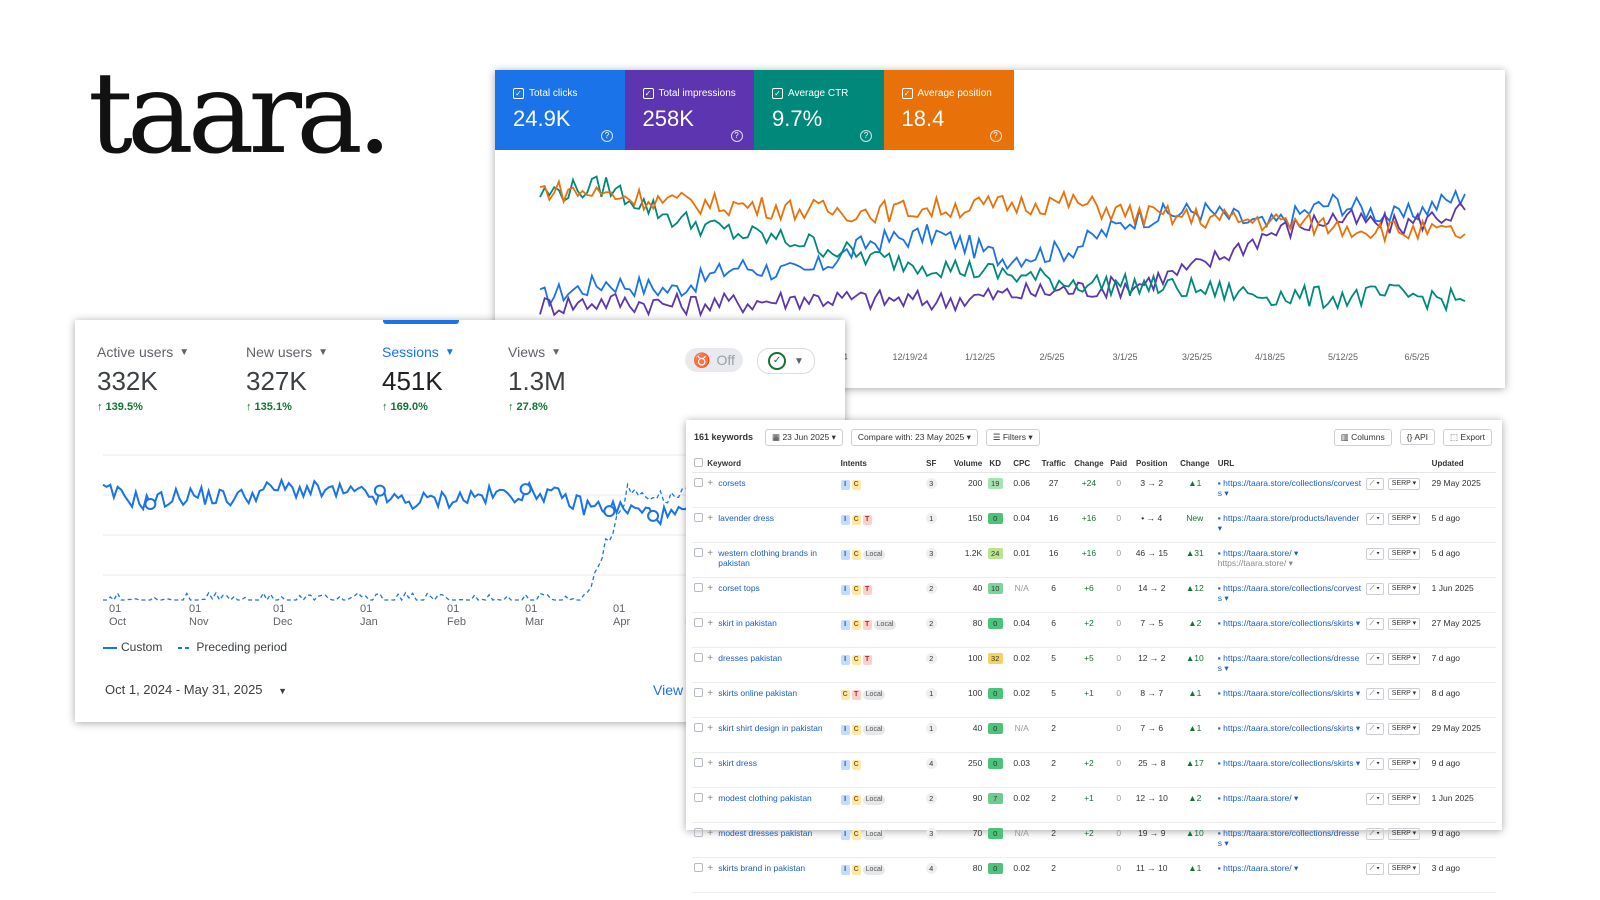 This screenshot has width=1600, height=900. I want to click on keyword-link: skirt shirt design in pakistan, so click(770, 728).